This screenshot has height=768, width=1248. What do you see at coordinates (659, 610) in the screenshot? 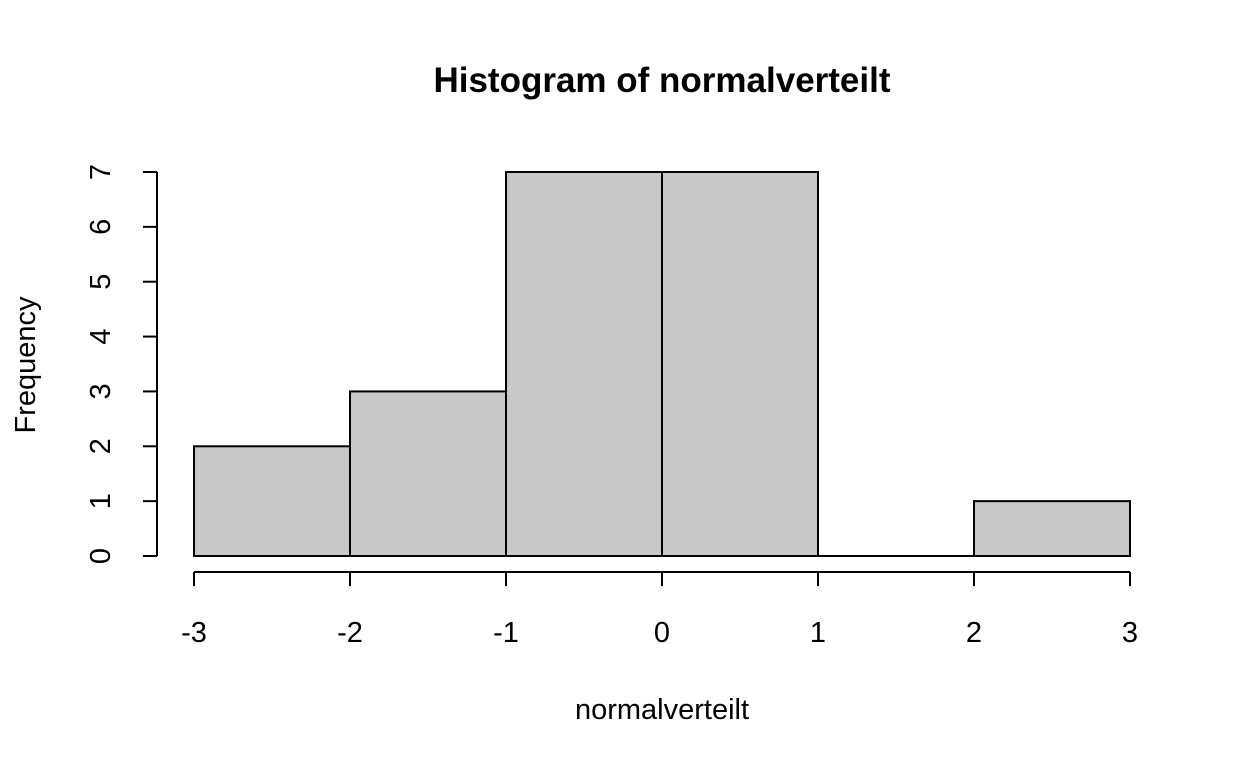
I see `x-axis: -3 -2 -1 0 1 2 3` at bounding box center [659, 610].